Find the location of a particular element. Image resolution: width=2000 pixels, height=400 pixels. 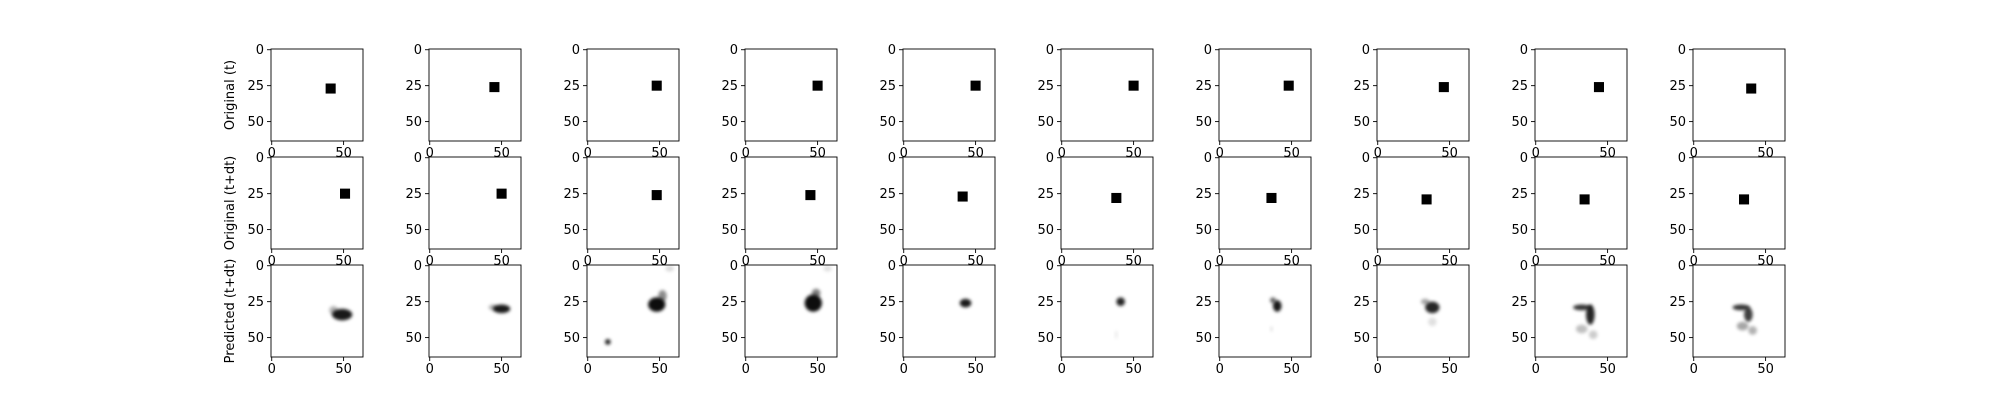

panel-r3-c9: 0 25 50 0 50 is located at coordinates (1569, 318).